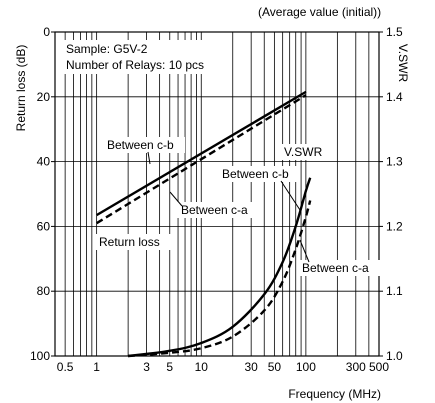 This screenshot has width=435, height=403. I want to click on y-right-axis-label: V.SWR, so click(403, 63).